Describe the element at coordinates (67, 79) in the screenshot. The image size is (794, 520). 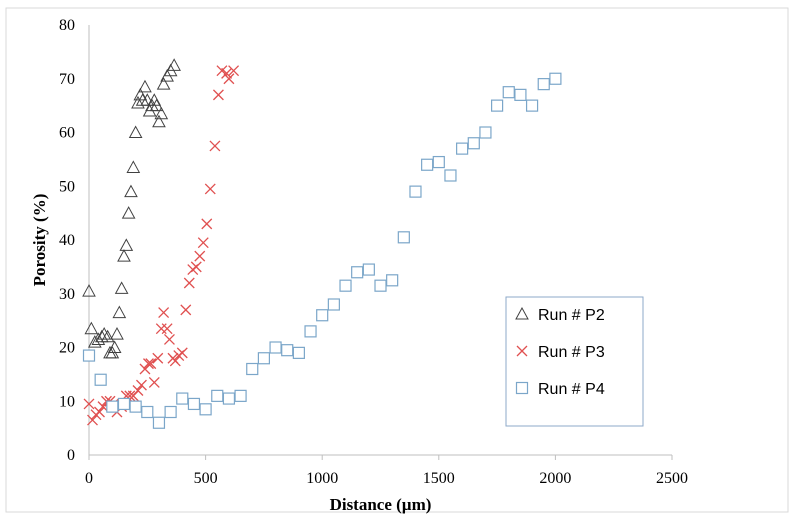
I see `y-tick-label: 70` at that location.